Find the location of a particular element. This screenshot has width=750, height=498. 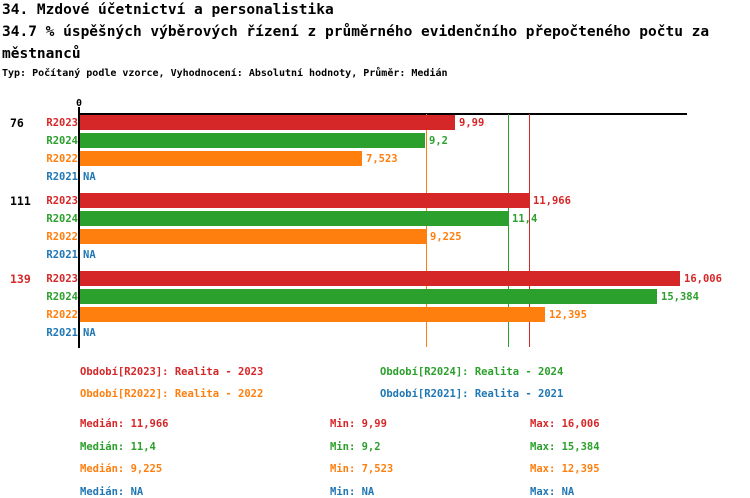

stat-max-r2024: Max: 15,384 is located at coordinates (565, 447).